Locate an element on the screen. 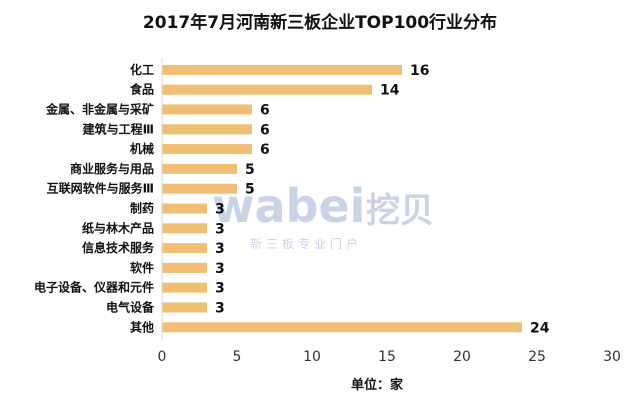 This screenshot has width=640, height=420. watermark-tagline: 新三板专业门户 is located at coordinates (306, 243).